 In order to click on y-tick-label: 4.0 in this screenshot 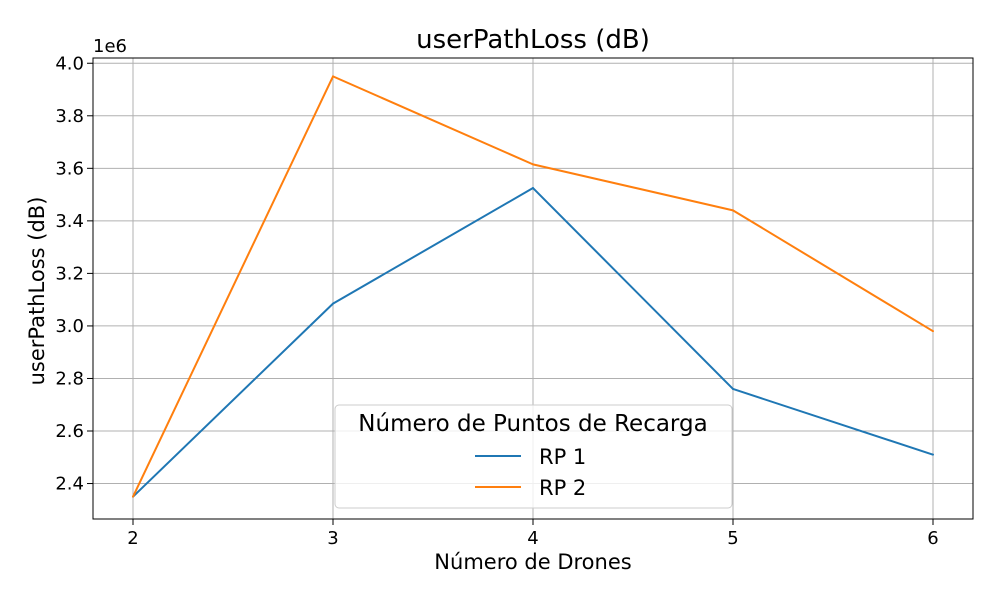, I will do `click(69, 63)`.